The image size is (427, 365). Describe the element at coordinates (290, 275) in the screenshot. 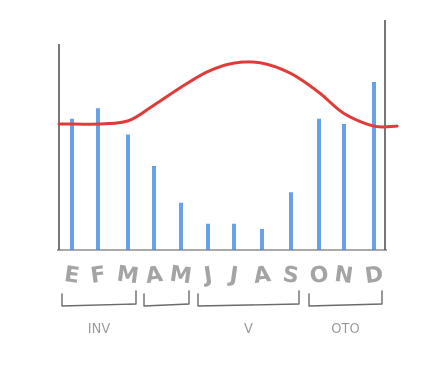

I see `month-label-8: S` at that location.